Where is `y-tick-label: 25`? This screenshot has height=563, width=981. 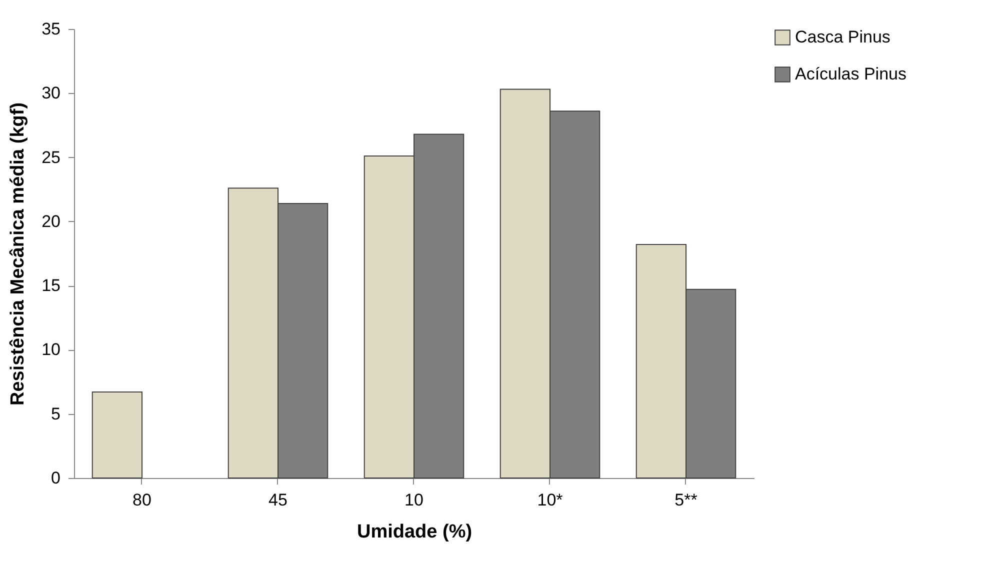 y-tick-label: 25 is located at coordinates (51, 157).